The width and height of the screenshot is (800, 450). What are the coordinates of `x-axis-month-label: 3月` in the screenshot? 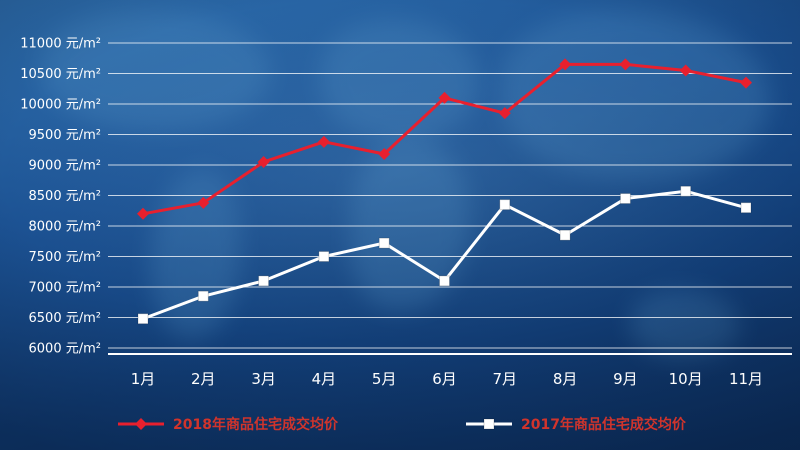 It's located at (263, 379).